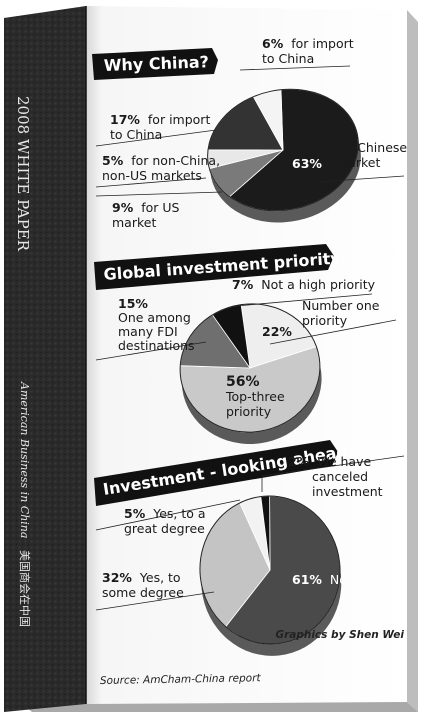 This screenshot has height=718, width=424. What do you see at coordinates (299, 461) in the screenshot?
I see `chart-3-label-2-pct: 2%` at bounding box center [299, 461].